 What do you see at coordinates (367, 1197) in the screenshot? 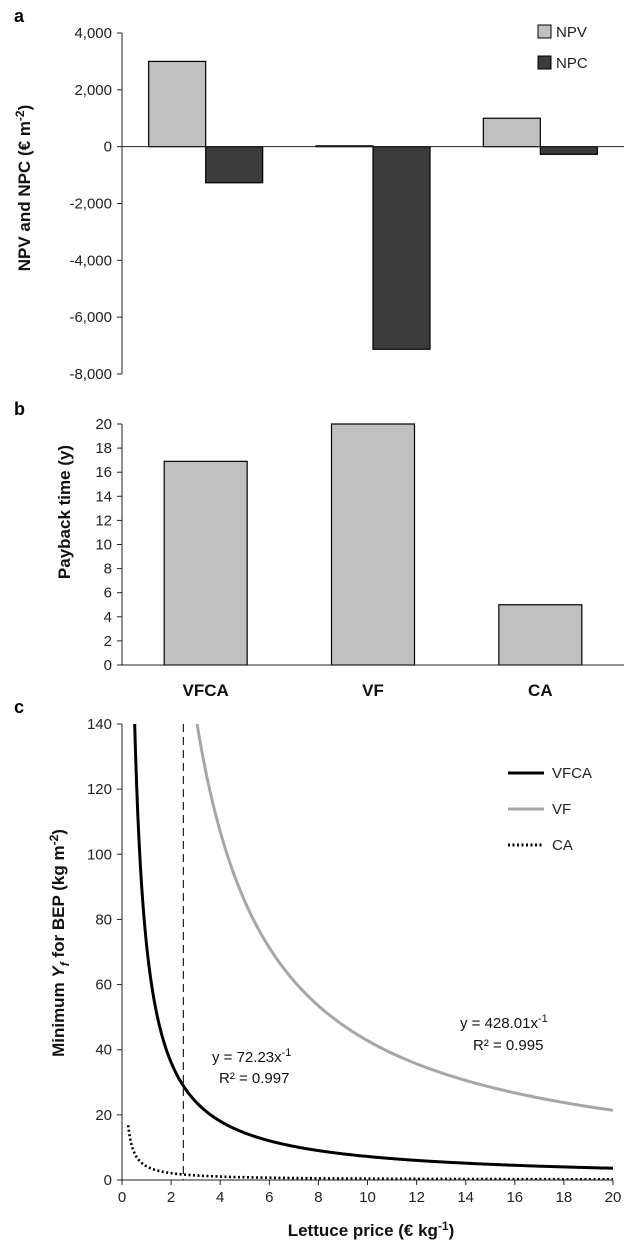
I see `x-tick-label: 10` at bounding box center [367, 1197].